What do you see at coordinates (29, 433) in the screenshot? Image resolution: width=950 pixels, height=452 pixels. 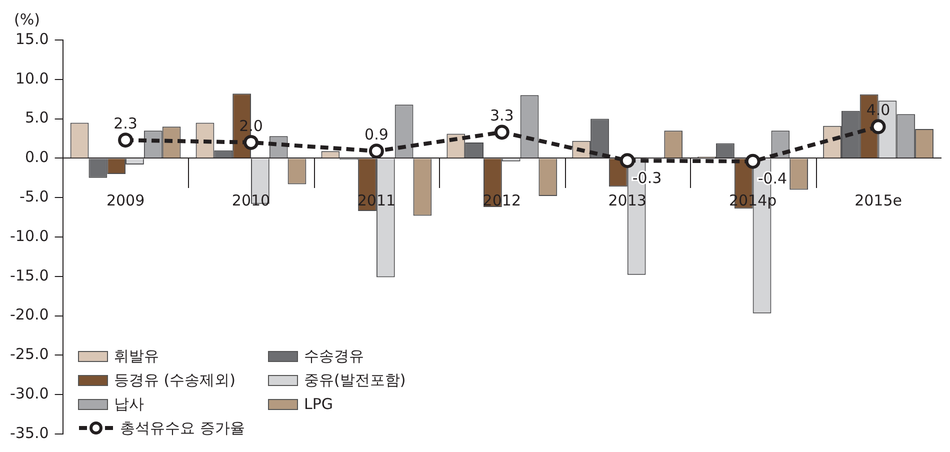 I see `y-tick-label: -35.0` at bounding box center [29, 433].